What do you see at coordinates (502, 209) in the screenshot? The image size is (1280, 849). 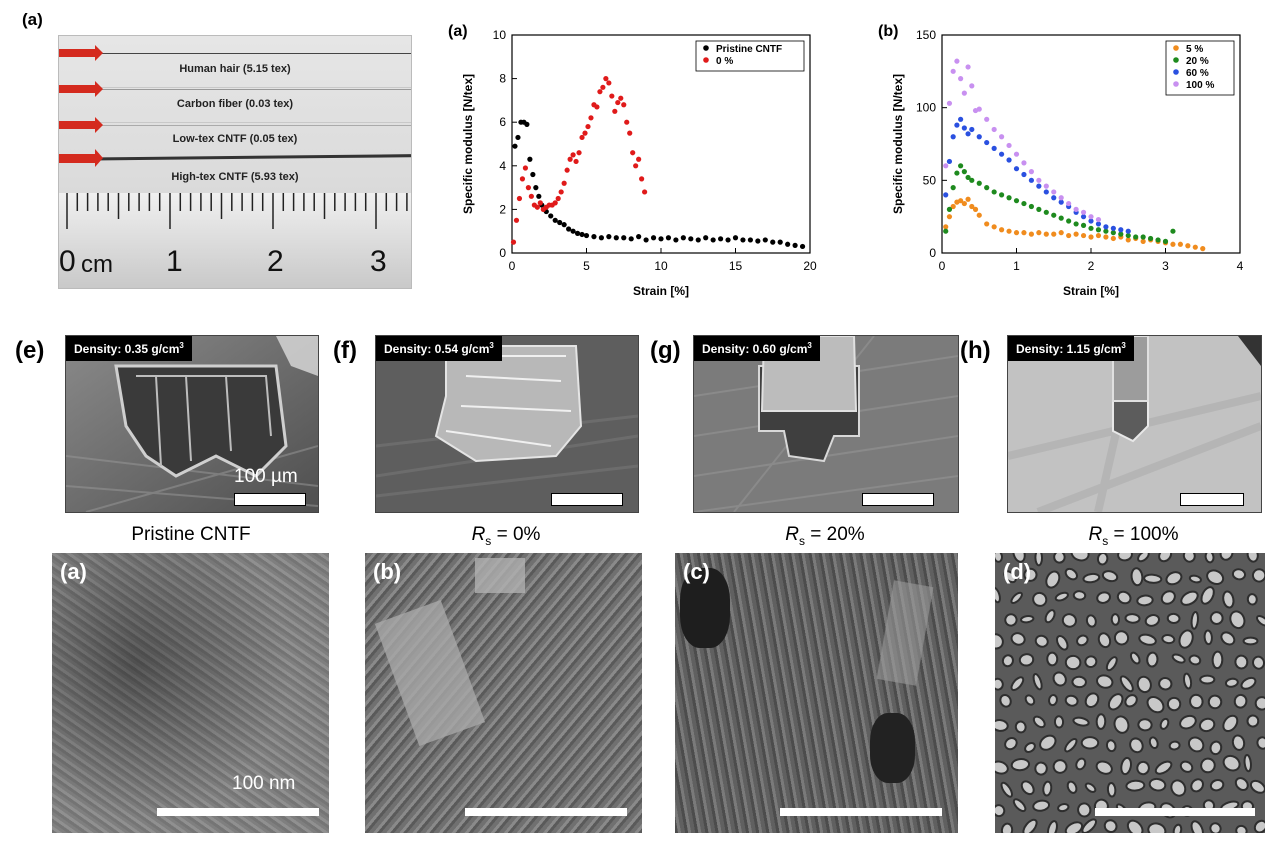 I see `chart-a-ytick-label: 2` at bounding box center [502, 209].